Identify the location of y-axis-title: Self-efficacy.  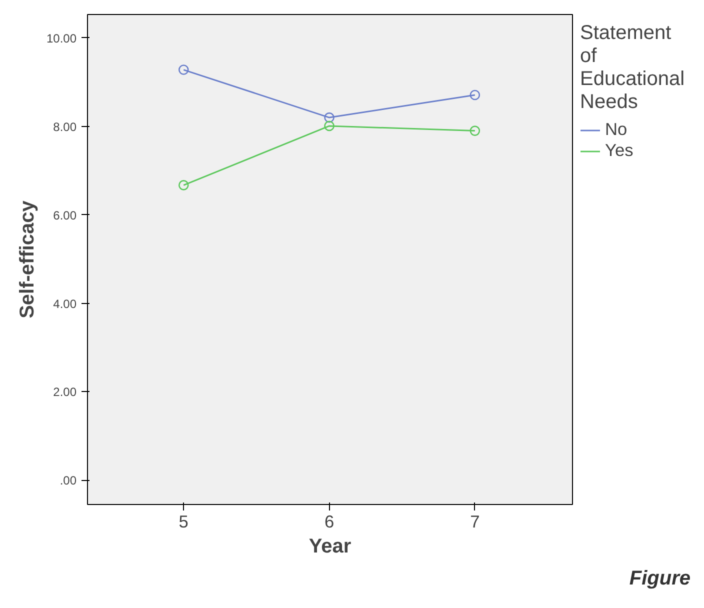
(27, 259).